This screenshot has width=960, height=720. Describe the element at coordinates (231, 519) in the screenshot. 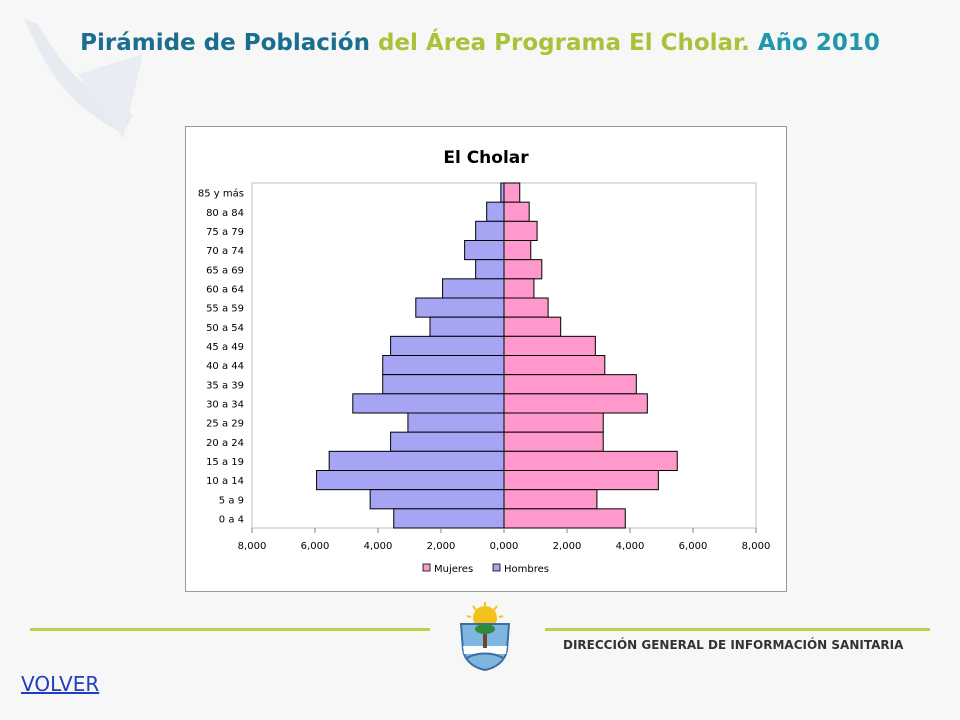

I see `y-tick-label: 0 a 4` at that location.